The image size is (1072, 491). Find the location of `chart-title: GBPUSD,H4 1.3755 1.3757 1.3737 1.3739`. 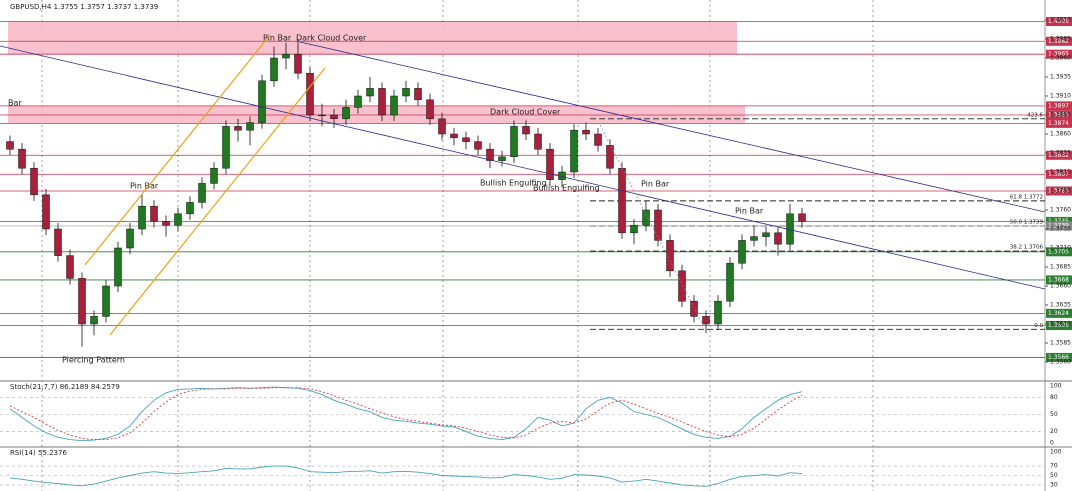

chart-title: GBPUSD,H4 1.3755 1.3757 1.3737 1.3739 is located at coordinates (84, 7).